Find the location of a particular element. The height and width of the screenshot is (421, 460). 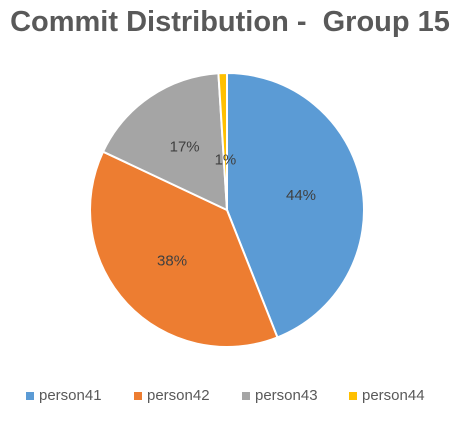

chart-title: Commit Distribution - Group 15 is located at coordinates (230, 22).